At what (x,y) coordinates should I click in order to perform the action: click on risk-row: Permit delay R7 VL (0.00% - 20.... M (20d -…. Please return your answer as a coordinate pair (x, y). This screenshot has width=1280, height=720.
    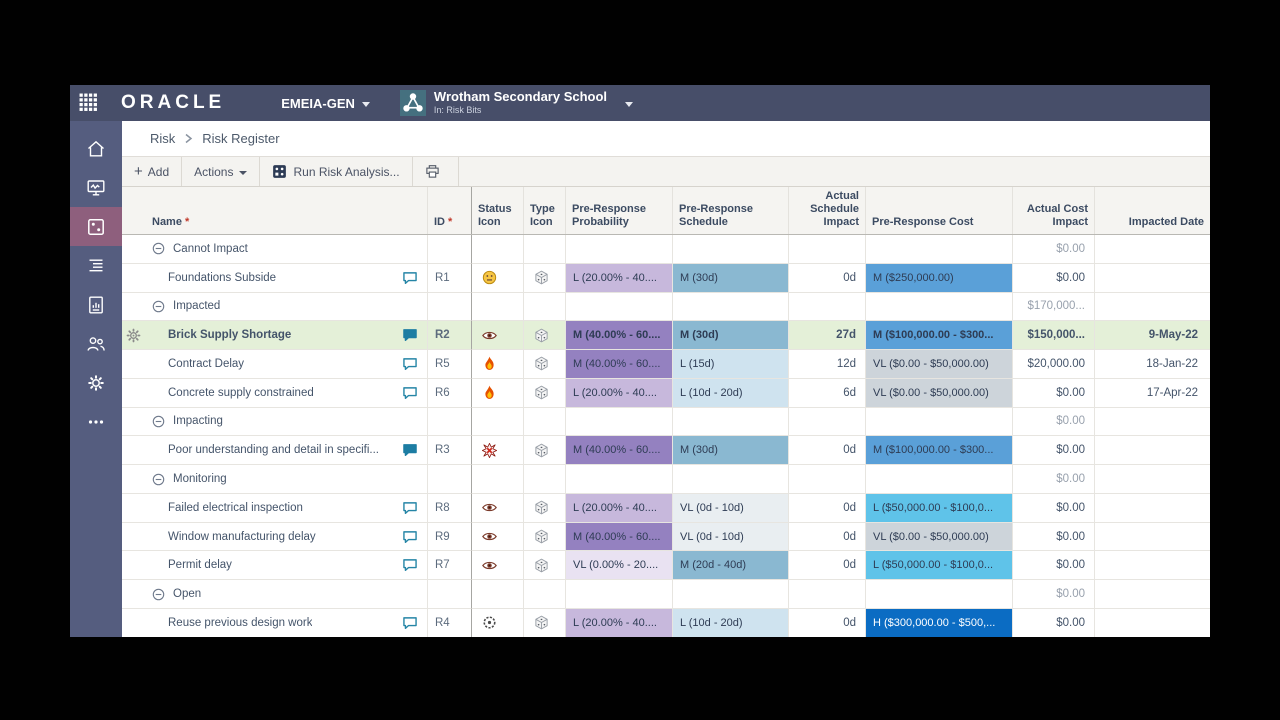
    Looking at the image, I should click on (666, 566).